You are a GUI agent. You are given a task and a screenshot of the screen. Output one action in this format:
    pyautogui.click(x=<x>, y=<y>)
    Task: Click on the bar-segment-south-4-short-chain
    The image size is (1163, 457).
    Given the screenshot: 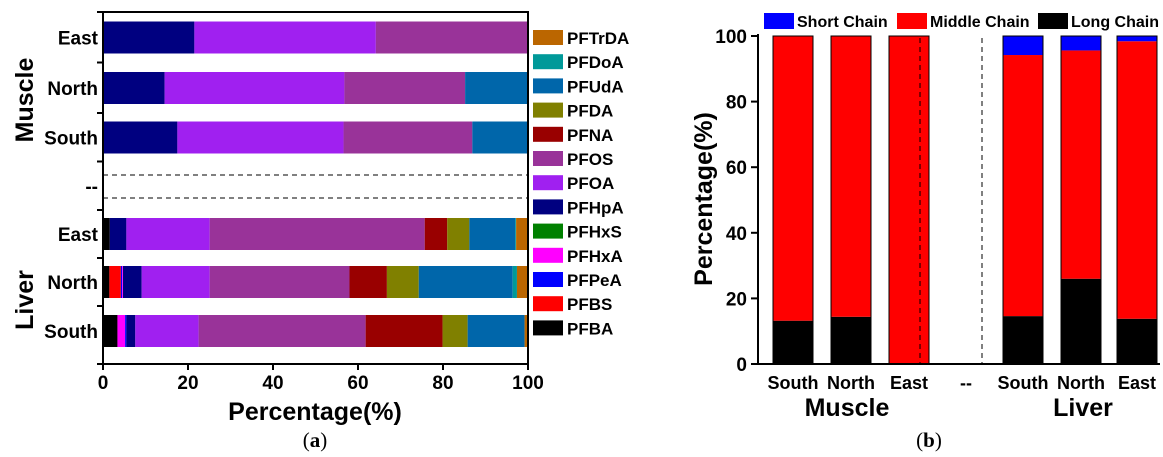 What is the action you would take?
    pyautogui.click(x=1023, y=46)
    